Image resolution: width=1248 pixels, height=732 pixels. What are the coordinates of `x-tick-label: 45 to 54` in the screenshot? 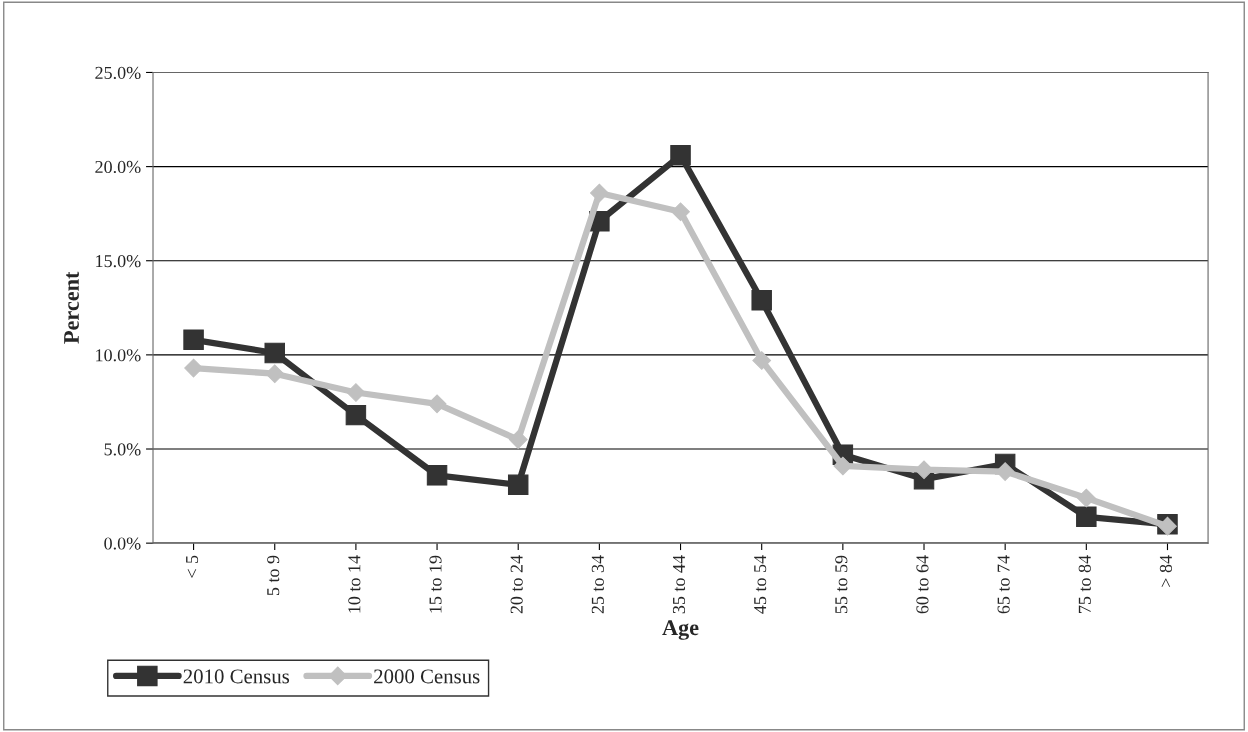 It's located at (760, 584).